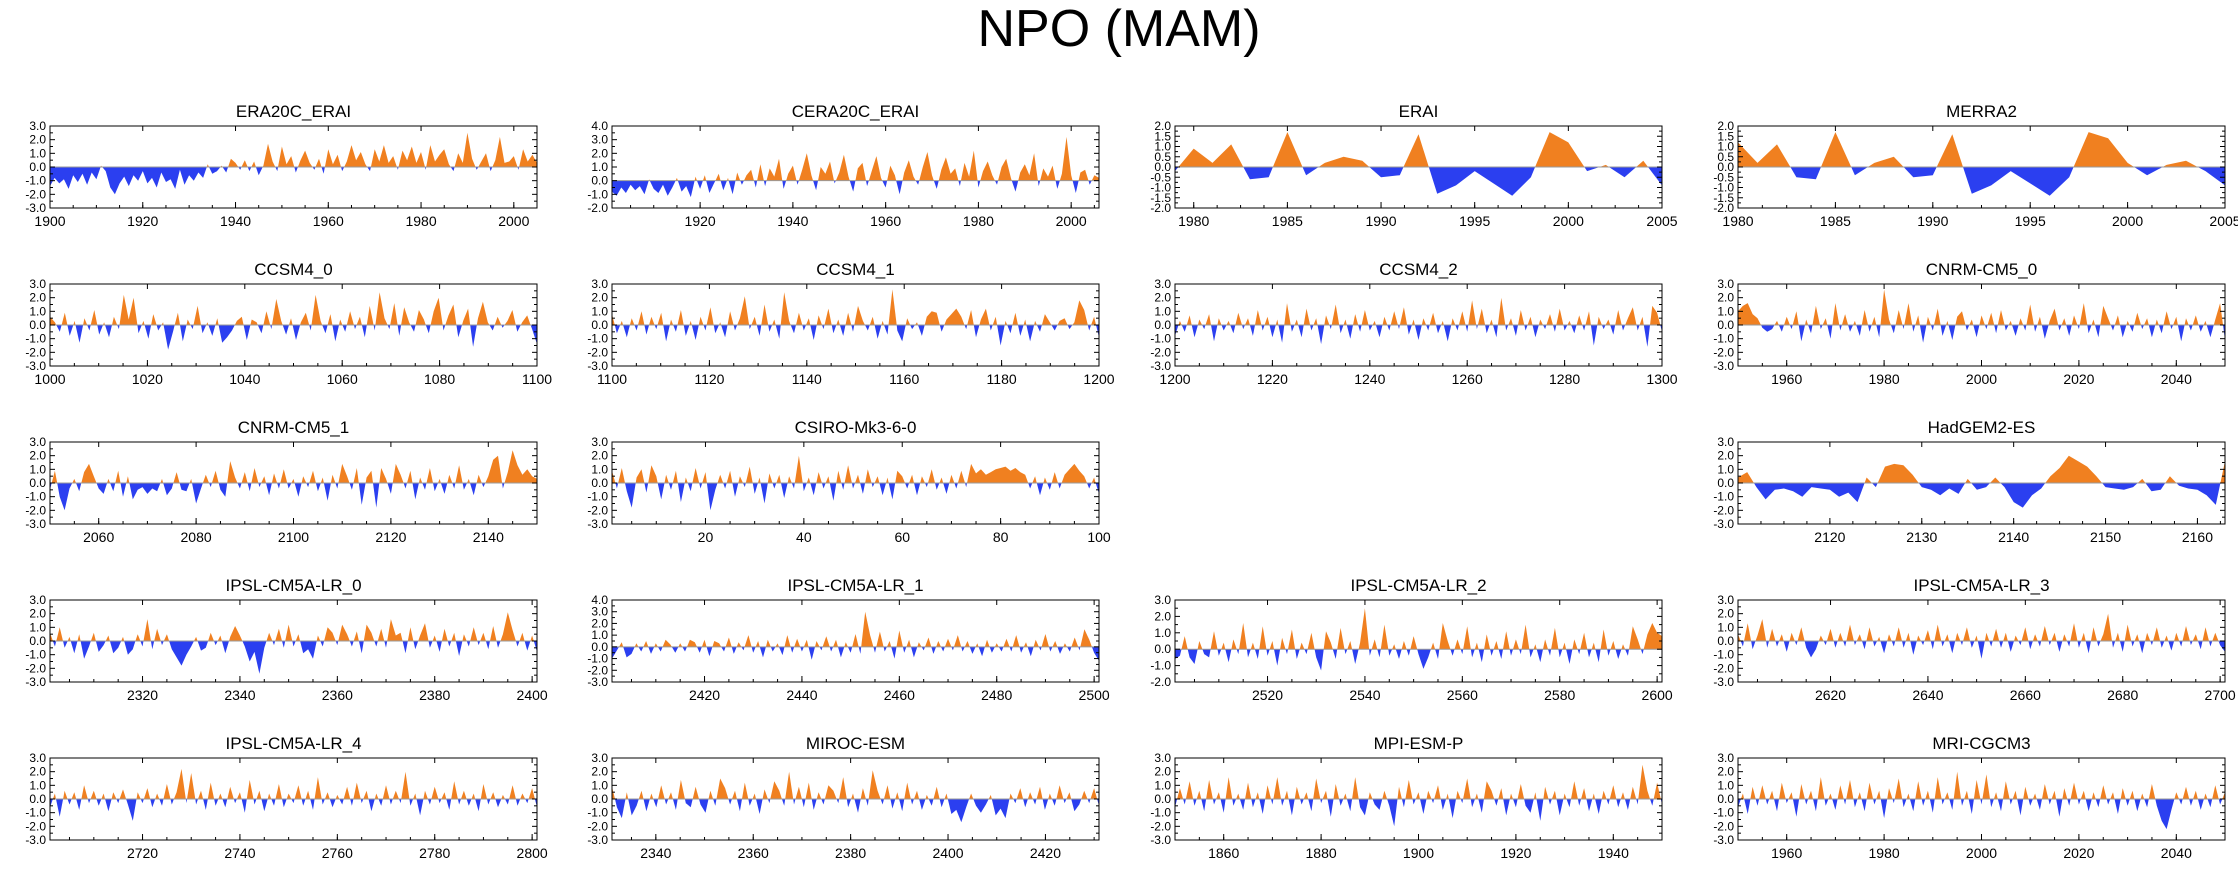 This screenshot has height=882, width=2238. What do you see at coordinates (855, 585) in the screenshot?
I see `panel-title: IPSL-CM5A-LR_1` at bounding box center [855, 585].